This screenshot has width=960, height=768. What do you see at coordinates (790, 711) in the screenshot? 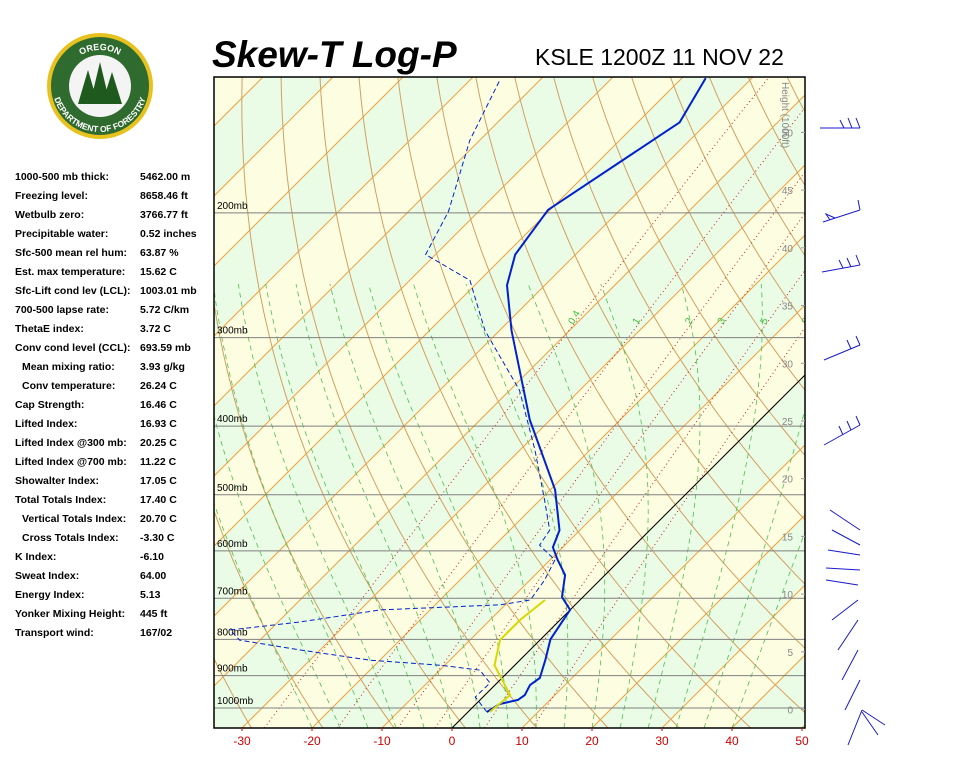
I see `height-label: 0` at bounding box center [790, 711].